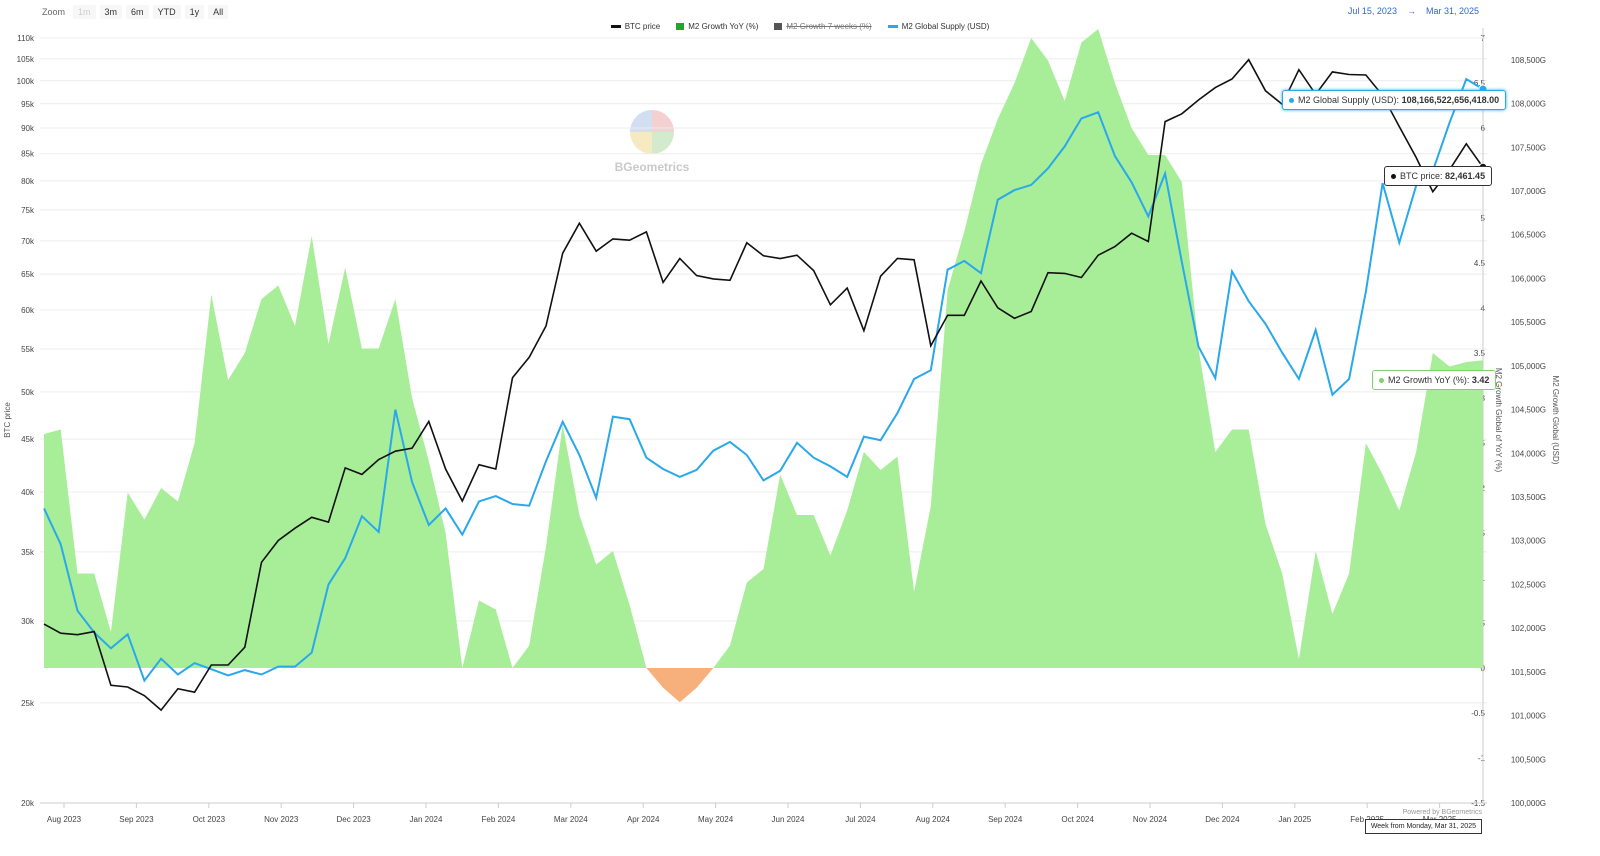  I want to click on data-point-m2-global-supply-usd--54, so click(947, 269).